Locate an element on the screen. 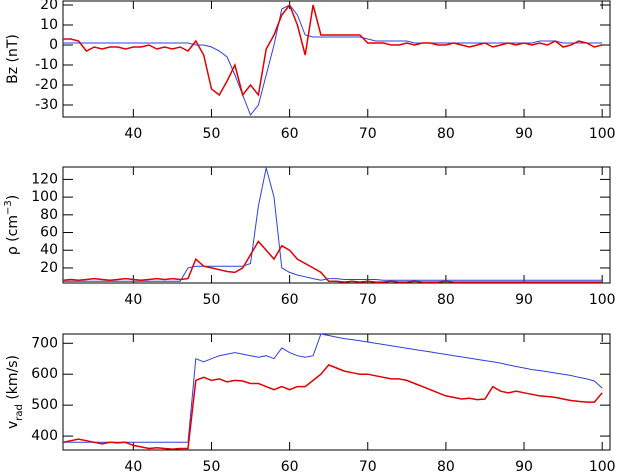 This screenshot has width=625, height=473. y-tick-label: 80 is located at coordinates (49, 215).